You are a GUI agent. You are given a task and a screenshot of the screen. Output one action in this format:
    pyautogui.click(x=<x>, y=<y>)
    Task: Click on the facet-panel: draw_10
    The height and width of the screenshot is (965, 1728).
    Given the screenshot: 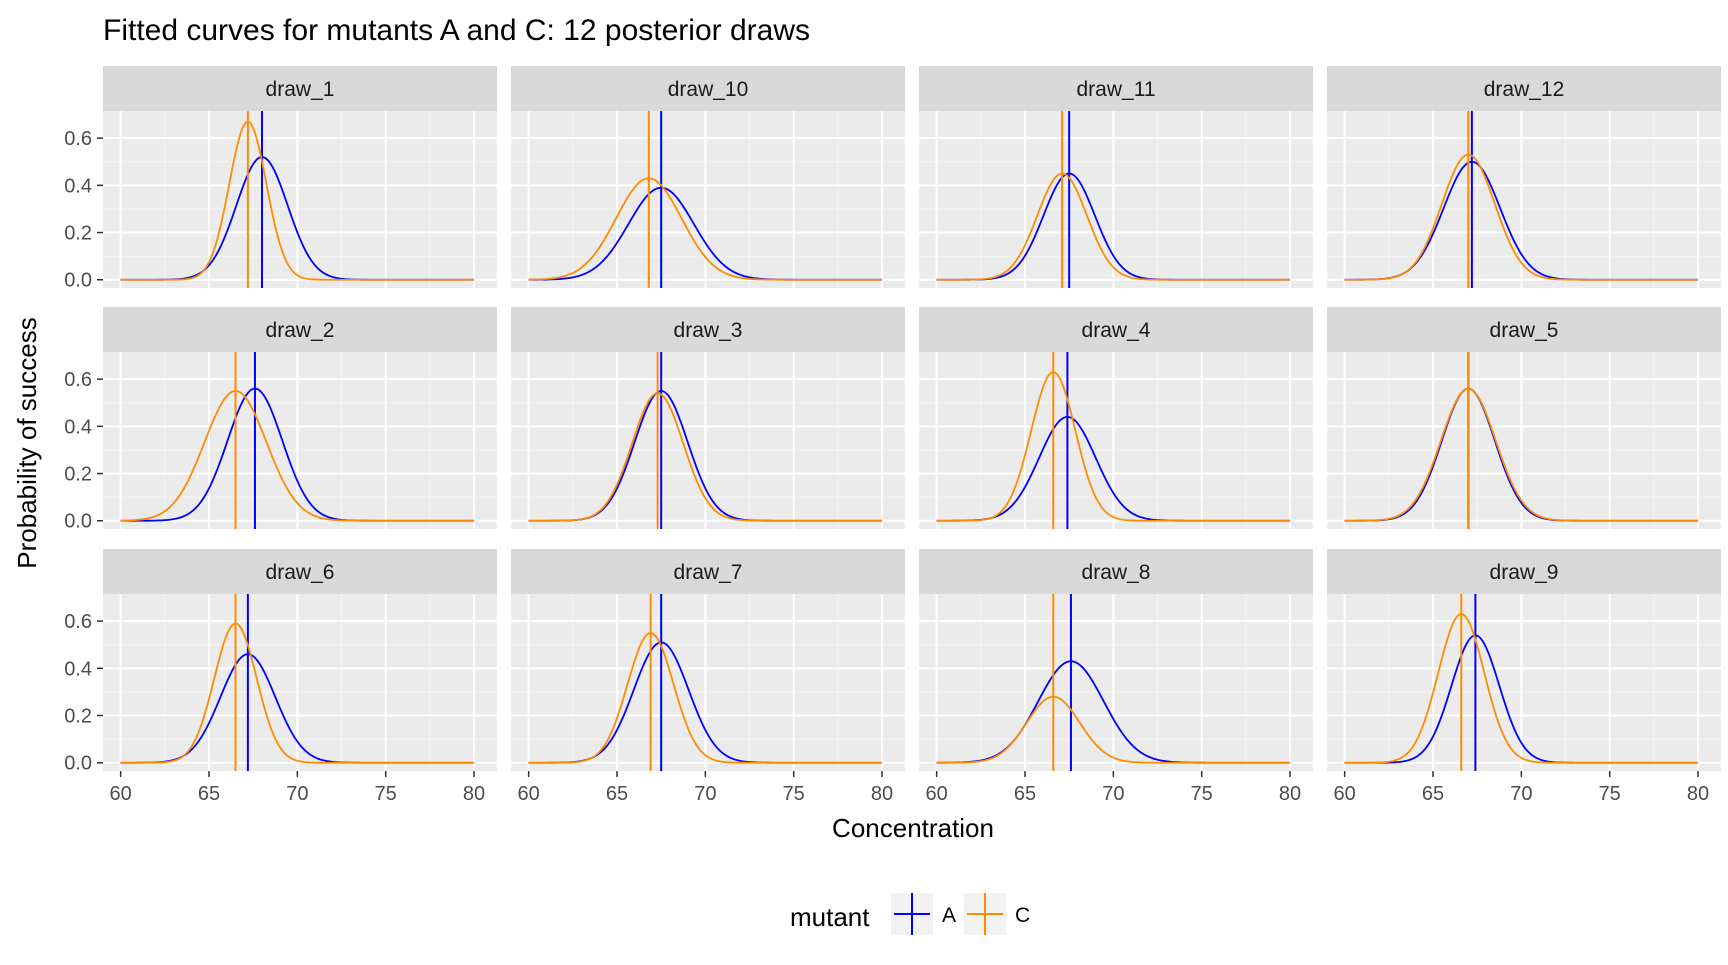 What is the action you would take?
    pyautogui.click(x=708, y=177)
    